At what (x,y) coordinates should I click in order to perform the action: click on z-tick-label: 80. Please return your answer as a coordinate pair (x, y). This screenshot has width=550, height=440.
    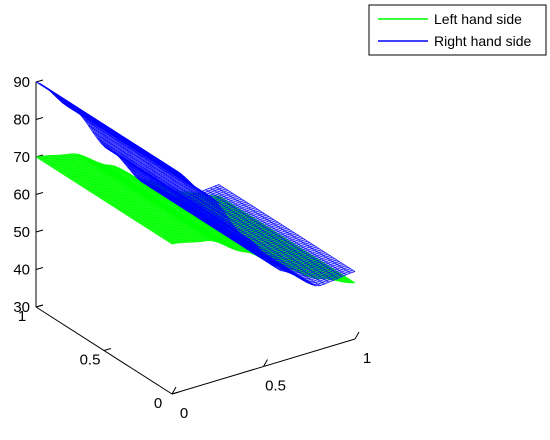
    Looking at the image, I should click on (21, 120).